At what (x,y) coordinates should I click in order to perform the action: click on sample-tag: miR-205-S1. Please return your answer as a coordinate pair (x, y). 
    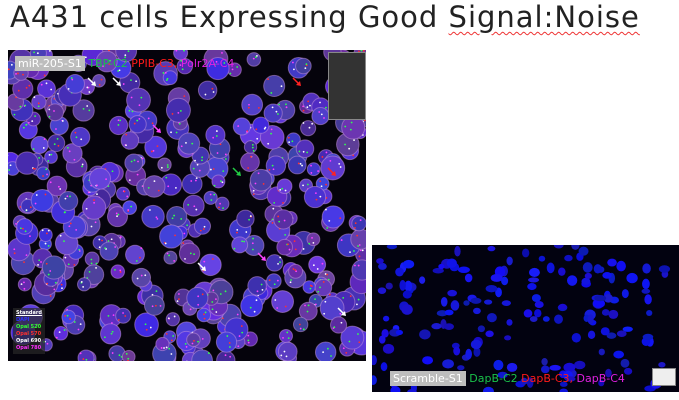
    Looking at the image, I should click on (50, 63).